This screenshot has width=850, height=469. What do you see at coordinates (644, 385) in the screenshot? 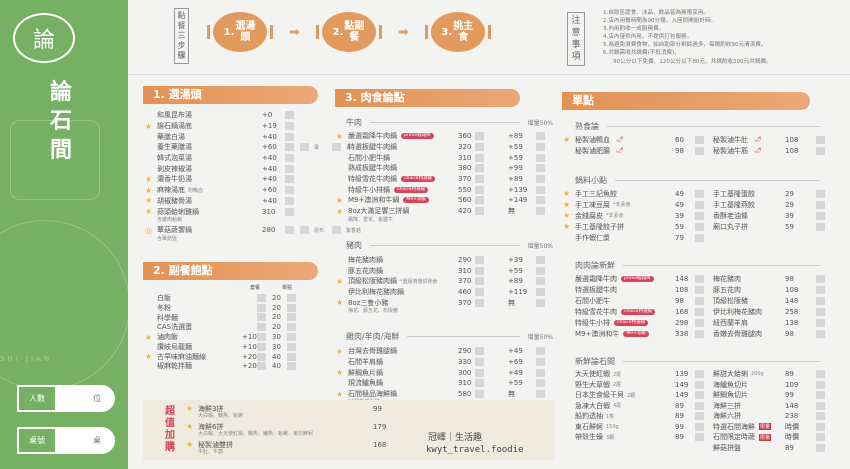
I see `alacarte-item: 野生大草蝦 2尾 149` at bounding box center [644, 385].